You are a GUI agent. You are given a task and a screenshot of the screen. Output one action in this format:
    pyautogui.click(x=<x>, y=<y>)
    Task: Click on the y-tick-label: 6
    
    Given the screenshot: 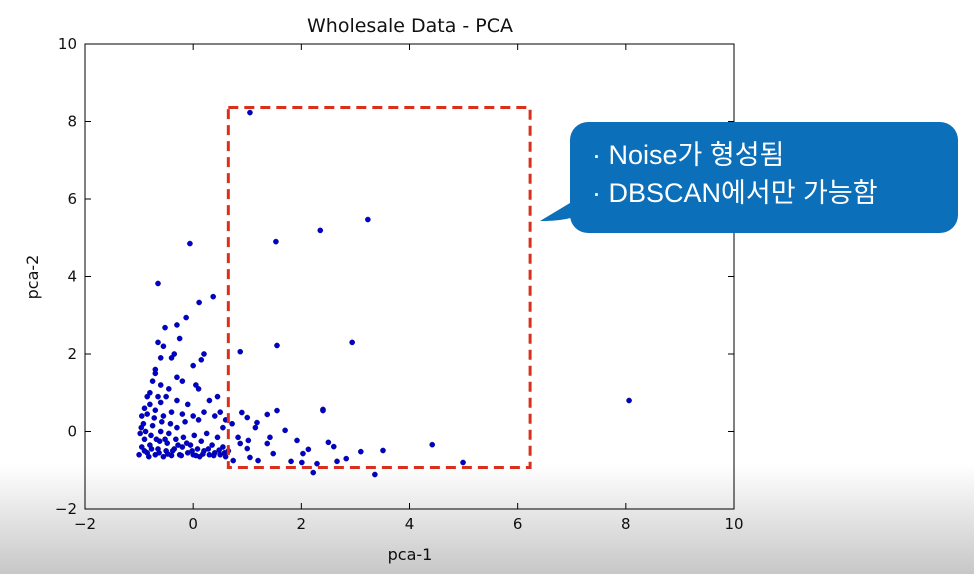 What is the action you would take?
    pyautogui.click(x=72, y=199)
    